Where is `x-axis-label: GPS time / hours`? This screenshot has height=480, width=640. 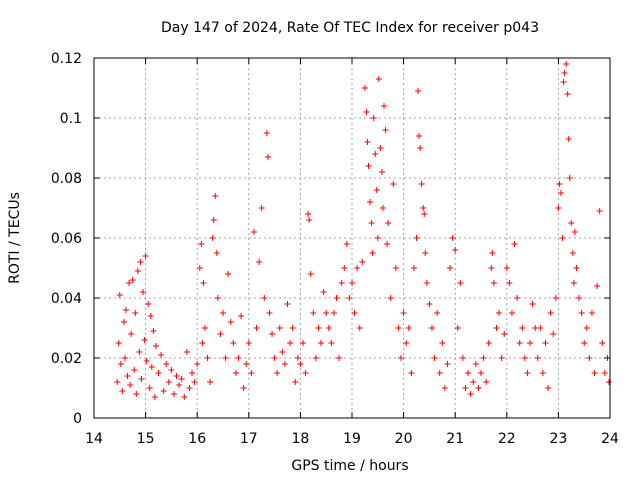
x-axis-label: GPS time / hours is located at coordinates (349, 466).